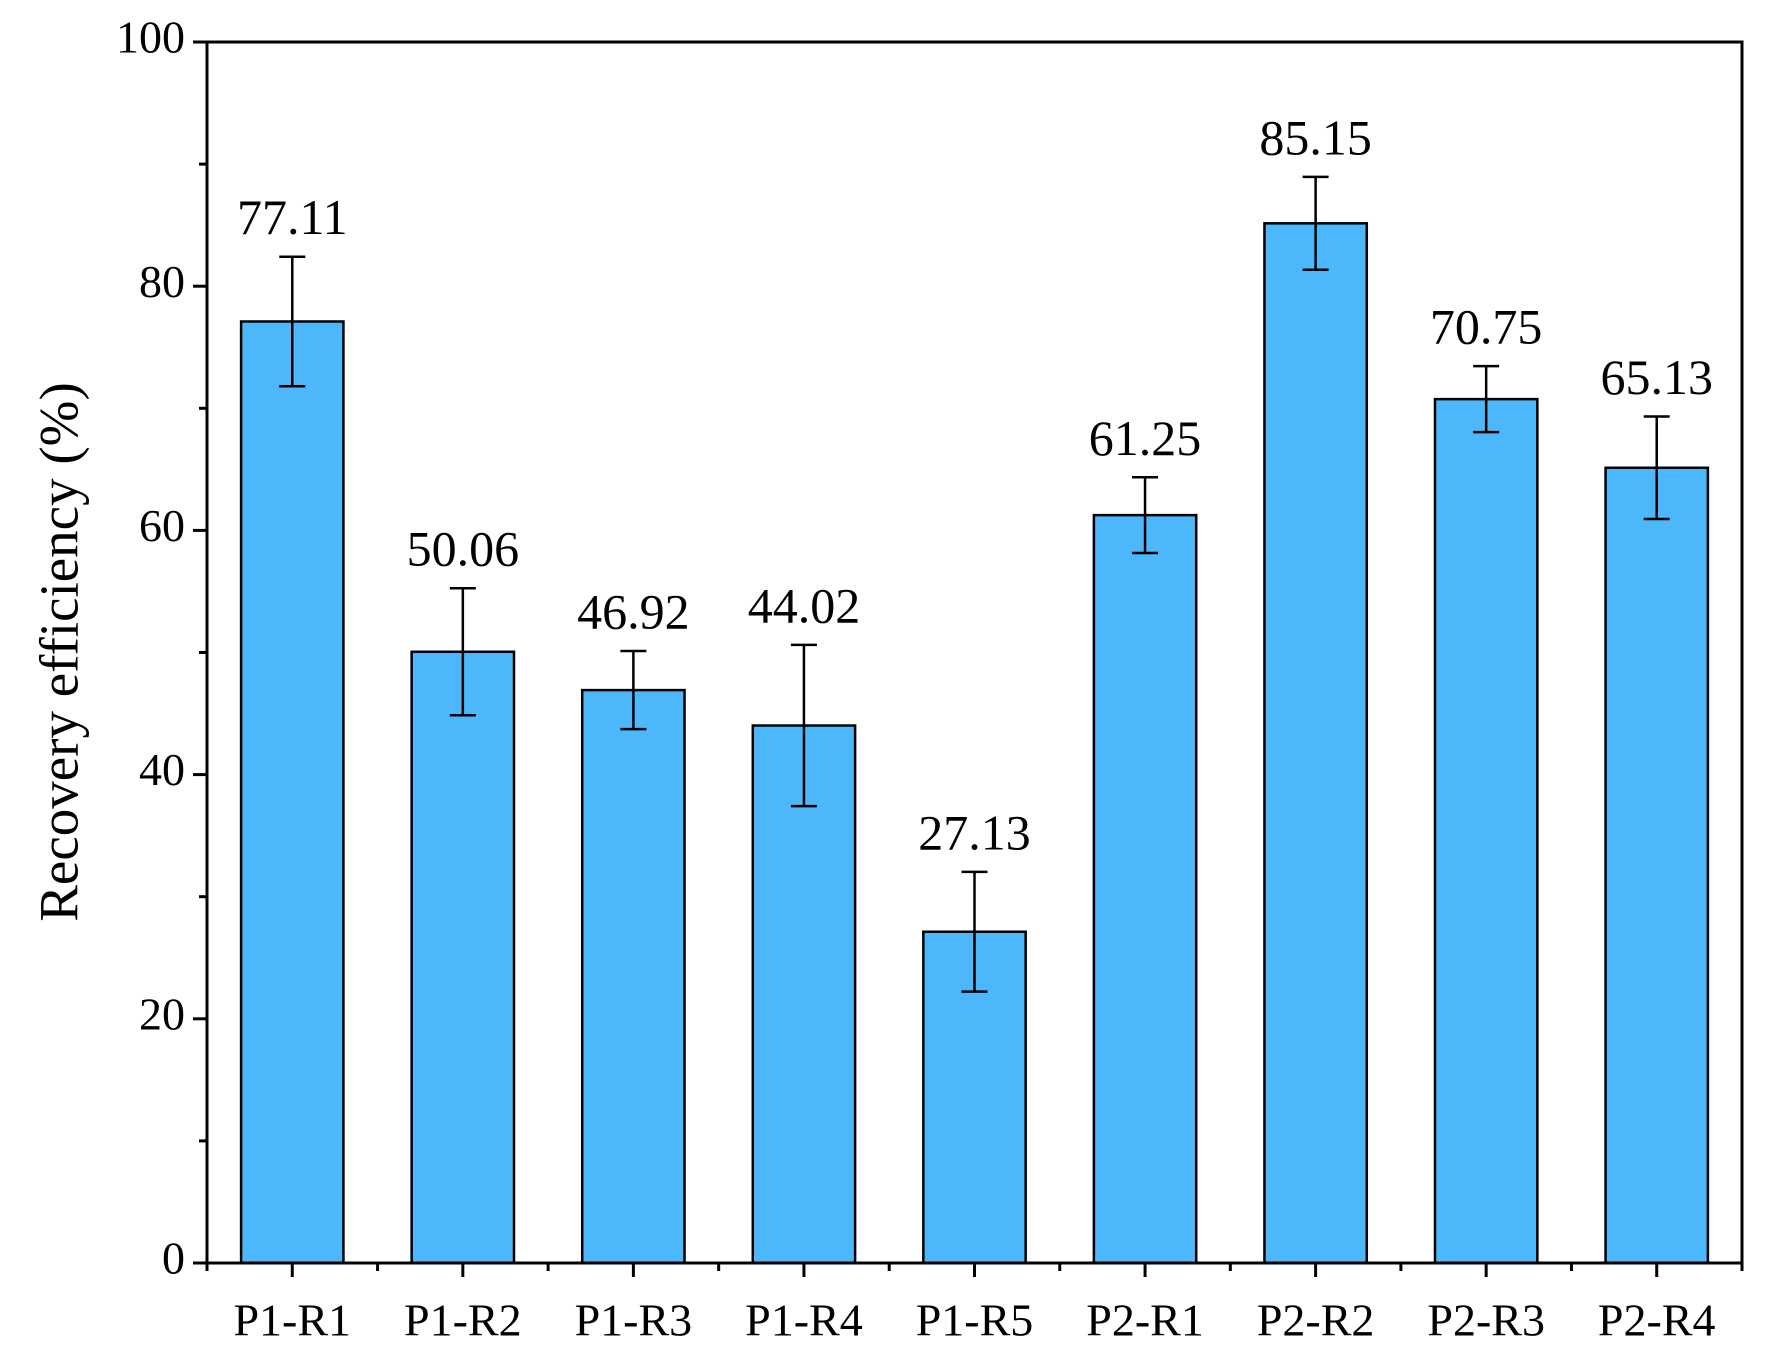  What do you see at coordinates (974, 832) in the screenshot?
I see `value-label: 27.13` at bounding box center [974, 832].